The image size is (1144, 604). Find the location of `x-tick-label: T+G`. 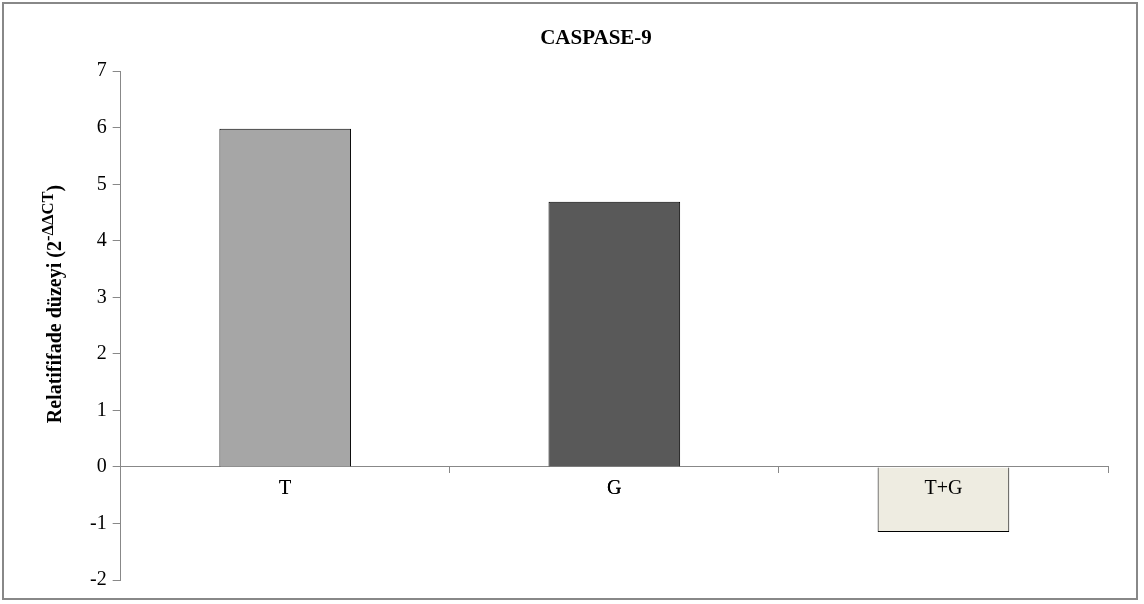

x-tick-label: T+G is located at coordinates (943, 487).